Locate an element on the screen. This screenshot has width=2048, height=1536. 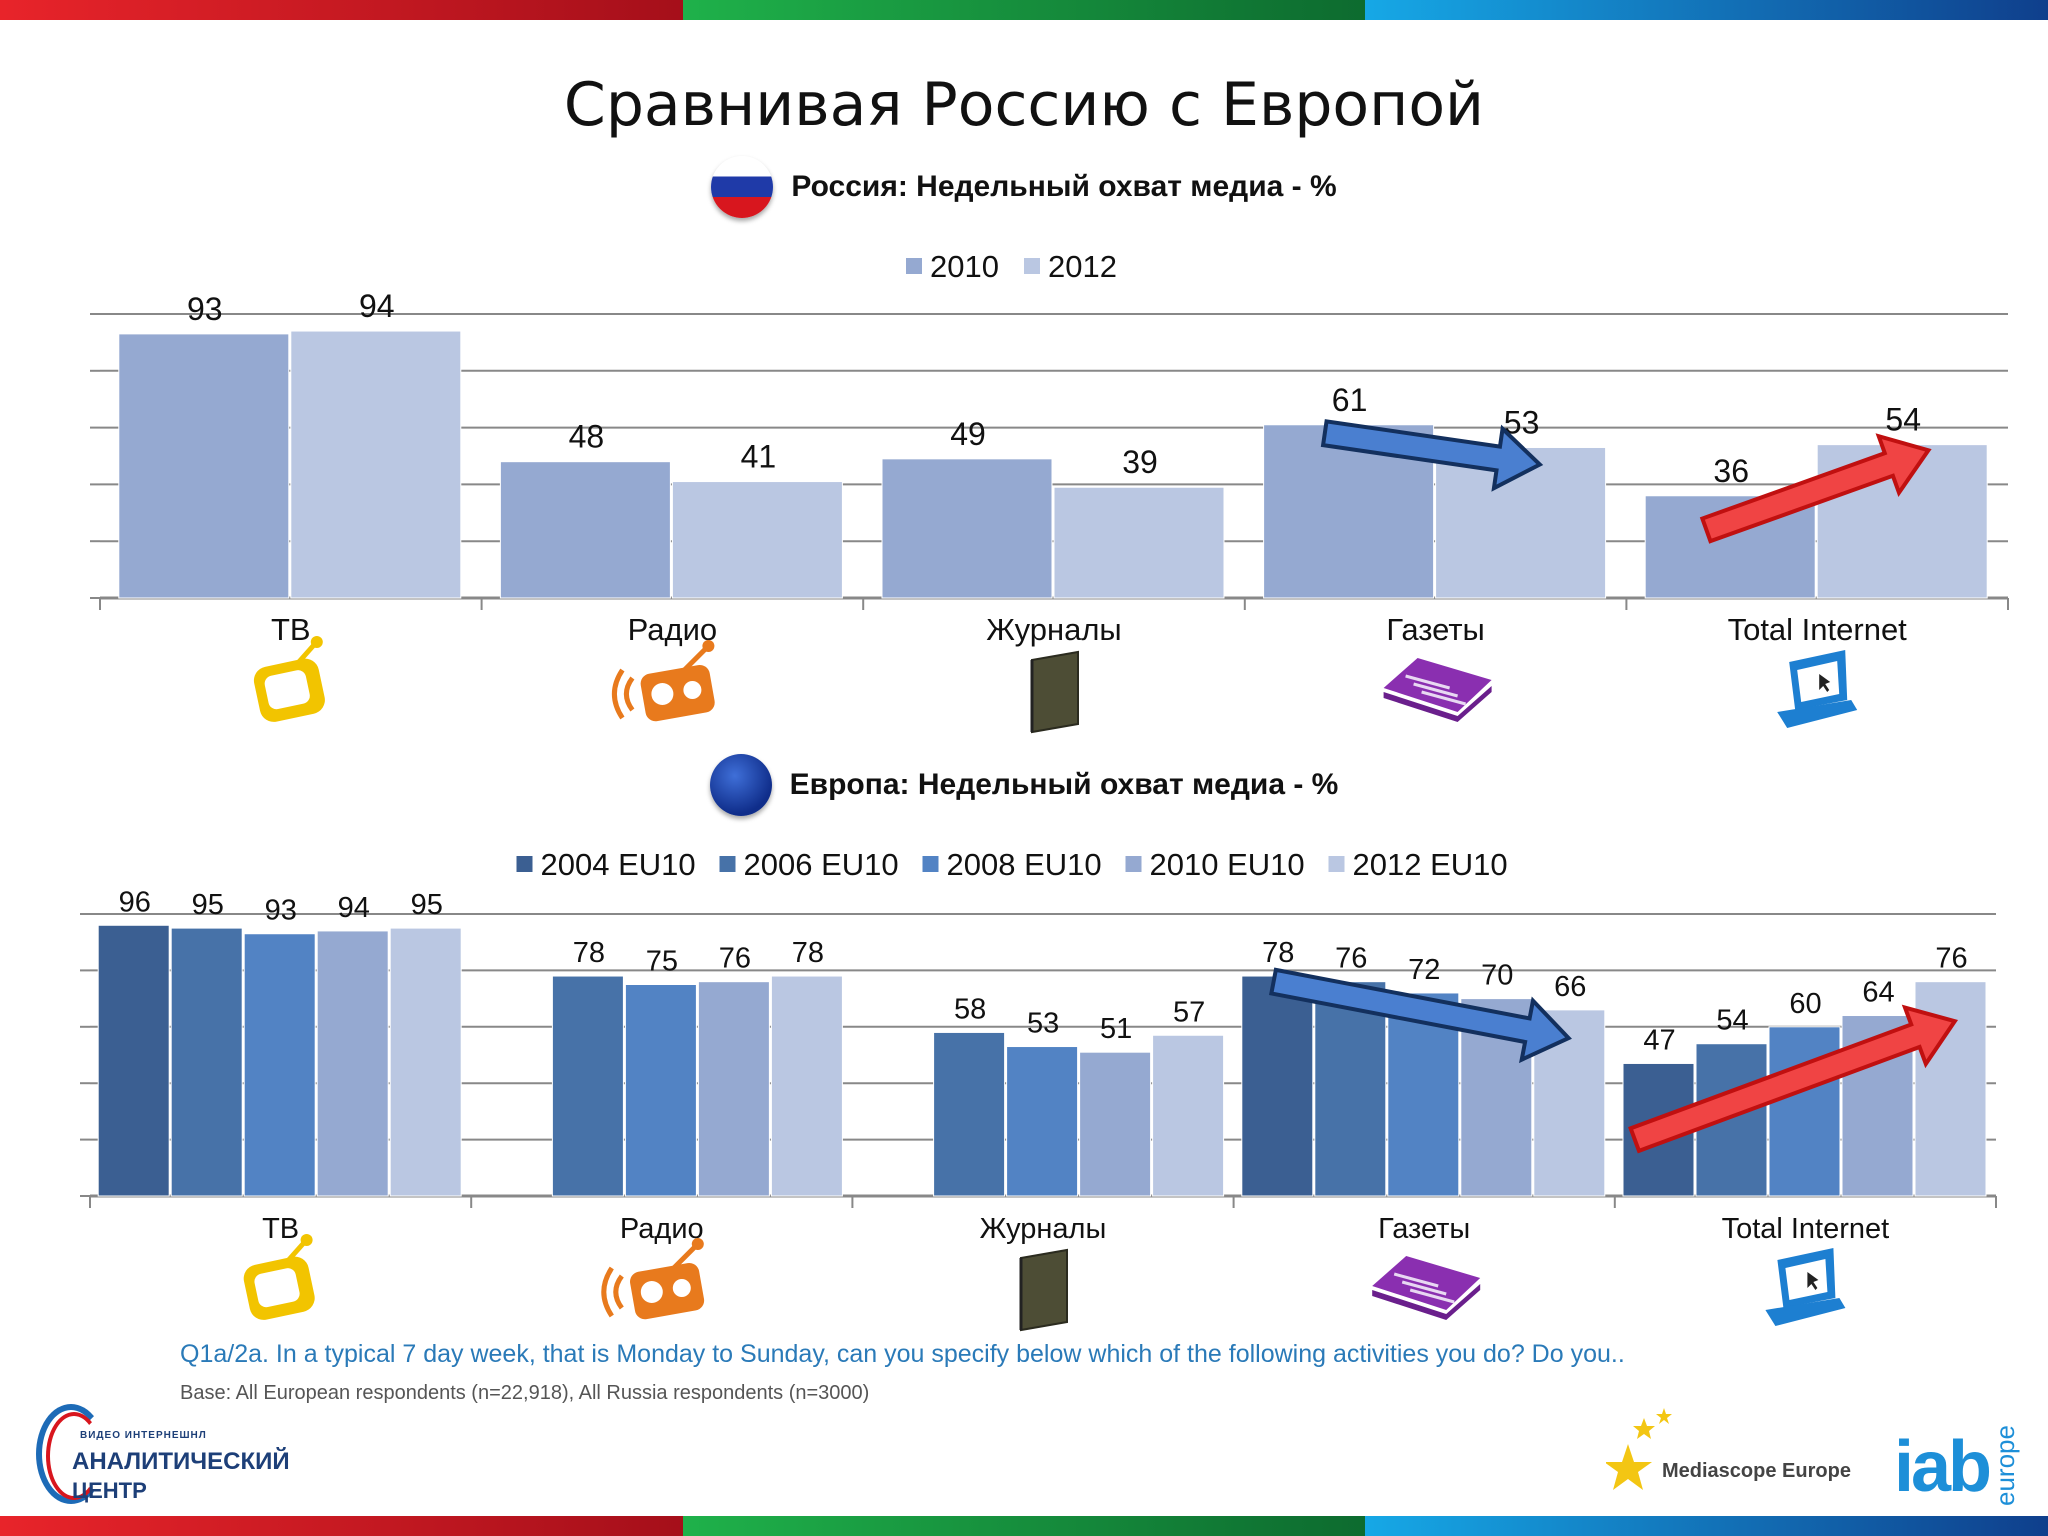
analytic-center-logo: ВИДЕО ИНТЕРНЕШНЛ АНАЛИТИЧЕСКИЙ ЦЕНТР is located at coordinates (186, 1455).